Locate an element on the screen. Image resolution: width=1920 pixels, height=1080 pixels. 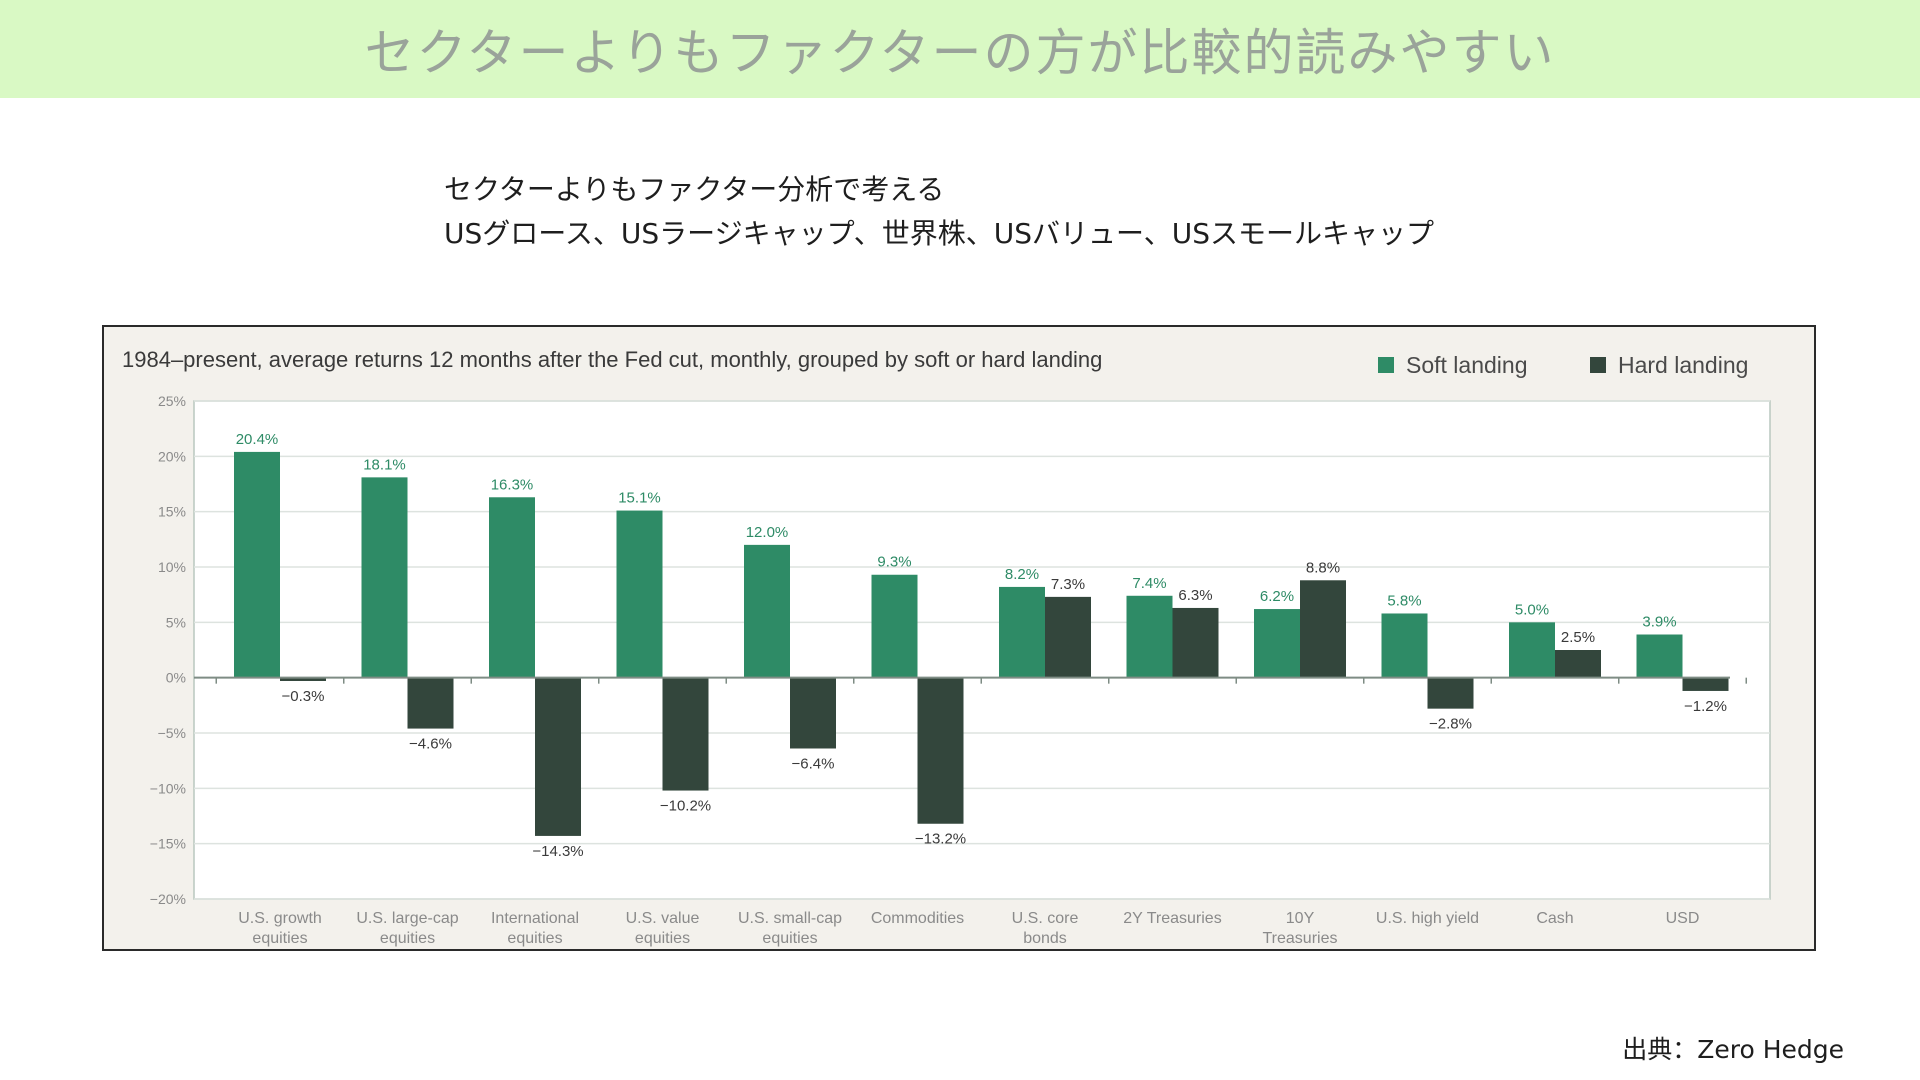
data-label-soft: 8.2% is located at coordinates (1022, 574).